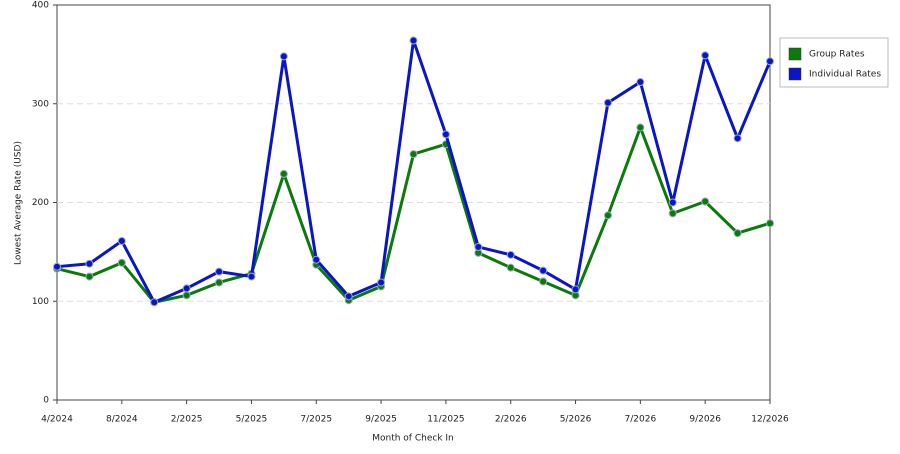 The image size is (900, 454). Describe the element at coordinates (46, 401) in the screenshot. I see `y-tick-label: 0` at that location.